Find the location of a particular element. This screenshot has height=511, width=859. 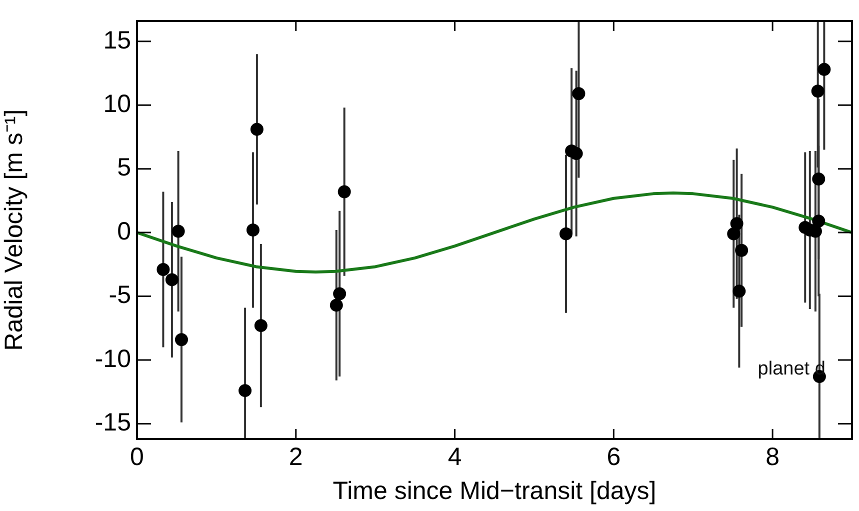

x-axis-title: Time since Mid−transit [days] is located at coordinates (494, 490).